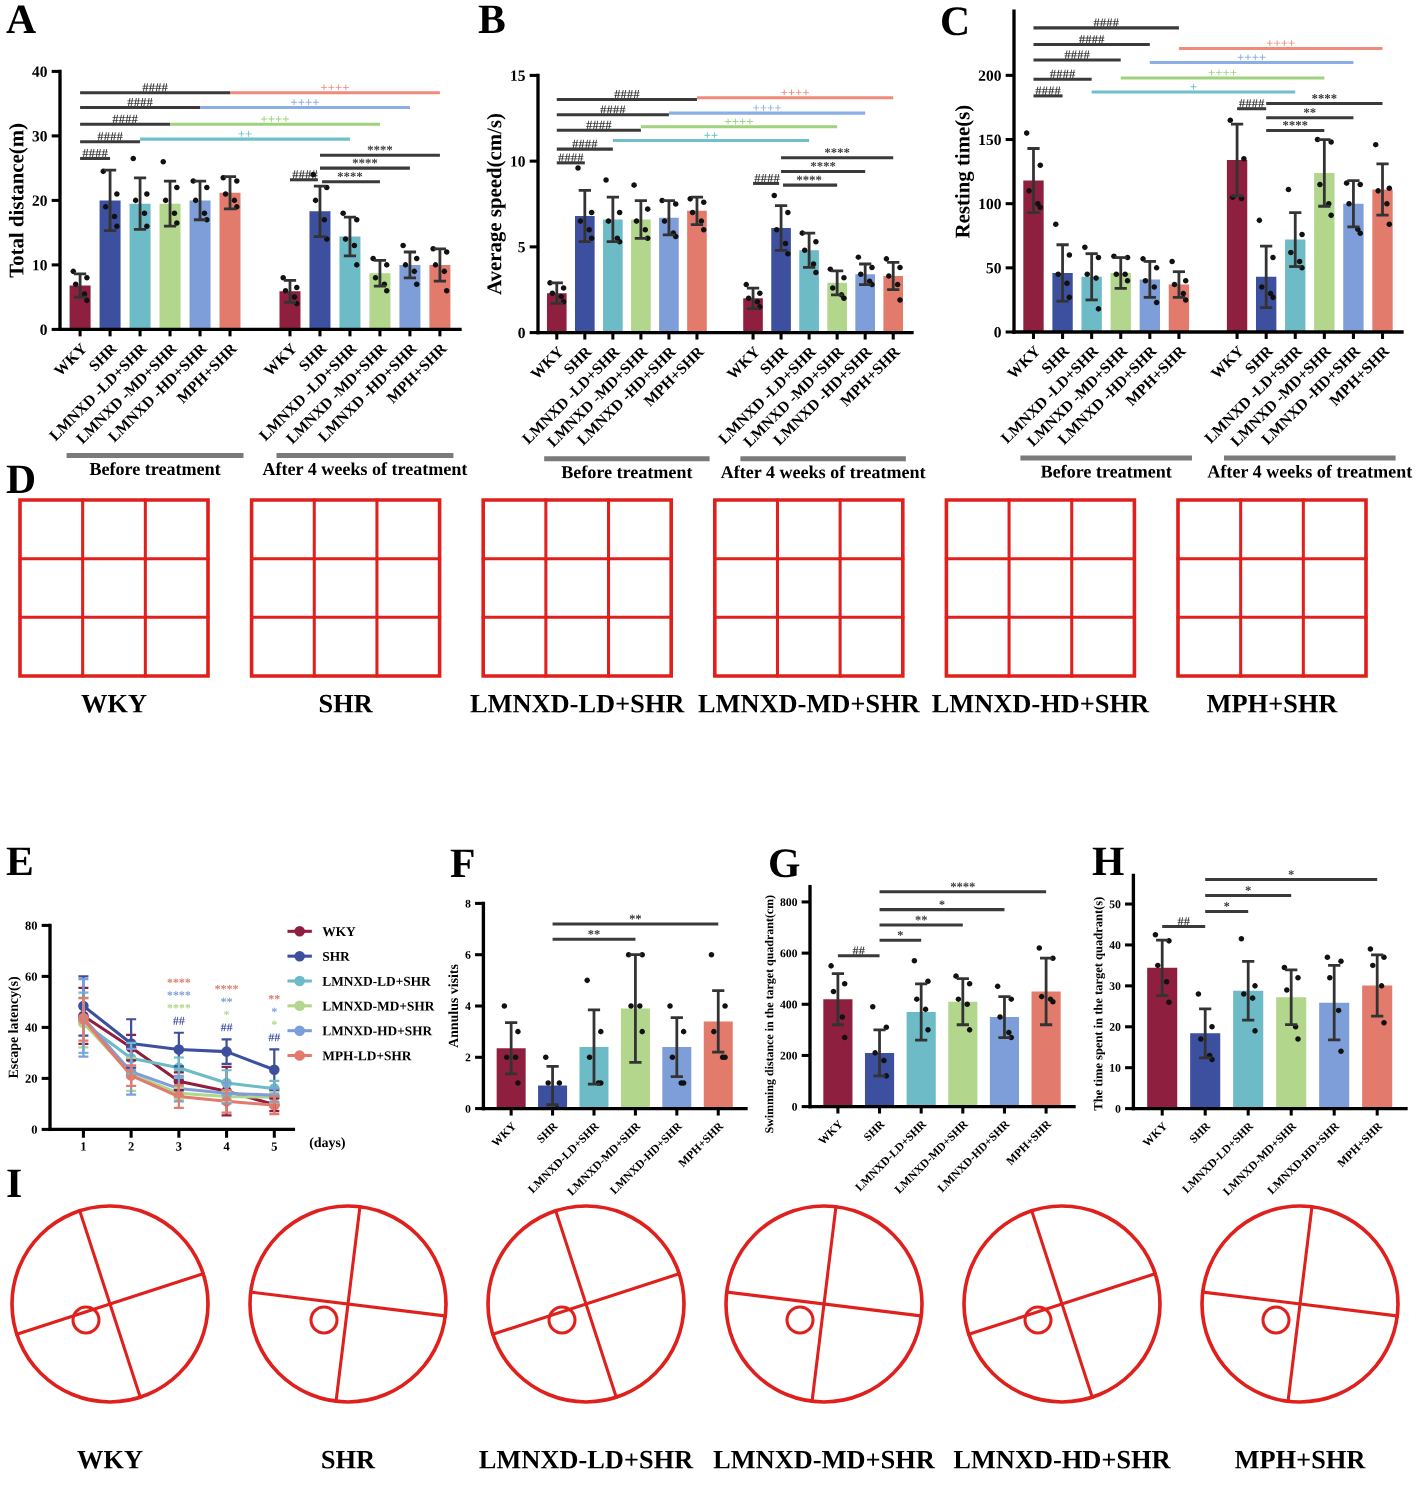 The width and height of the screenshot is (1416, 1494). Describe the element at coordinates (21, 19) in the screenshot. I see `chart-title: A` at that location.